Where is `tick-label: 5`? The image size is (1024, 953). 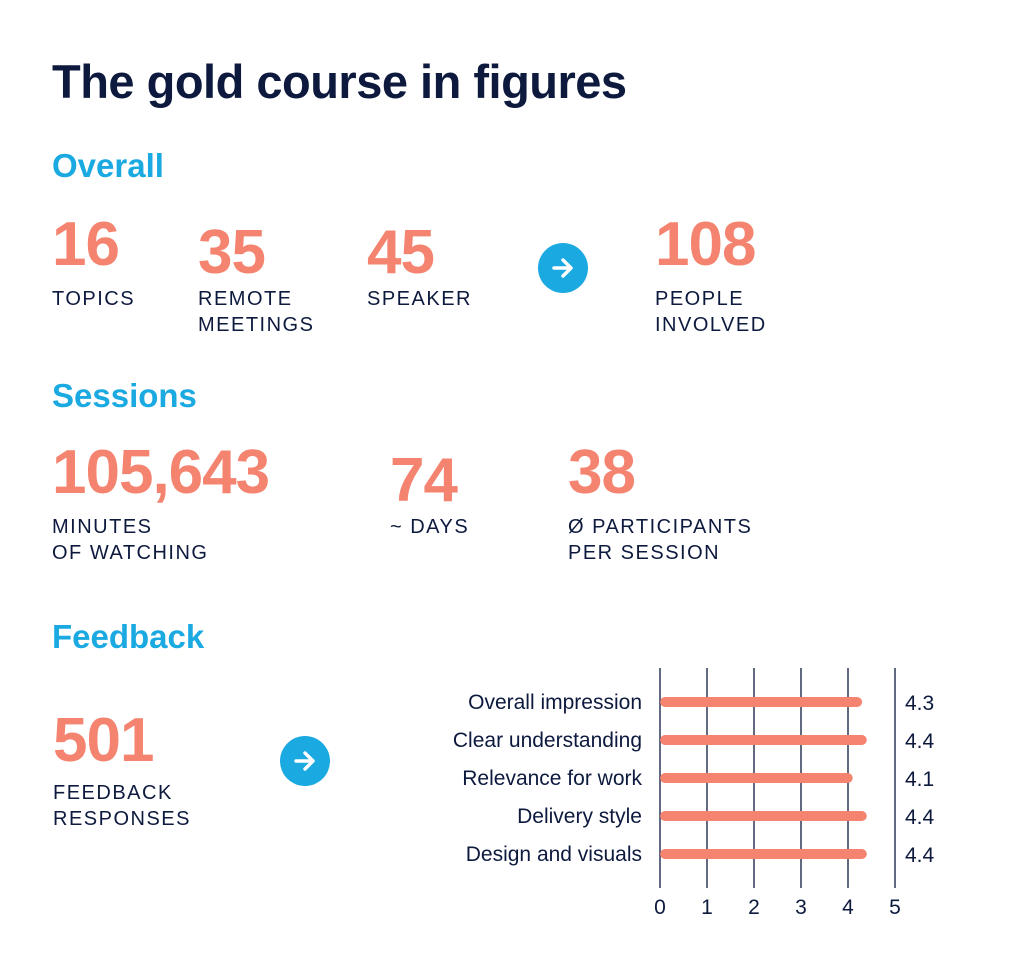 tick-label: 5 is located at coordinates (895, 907).